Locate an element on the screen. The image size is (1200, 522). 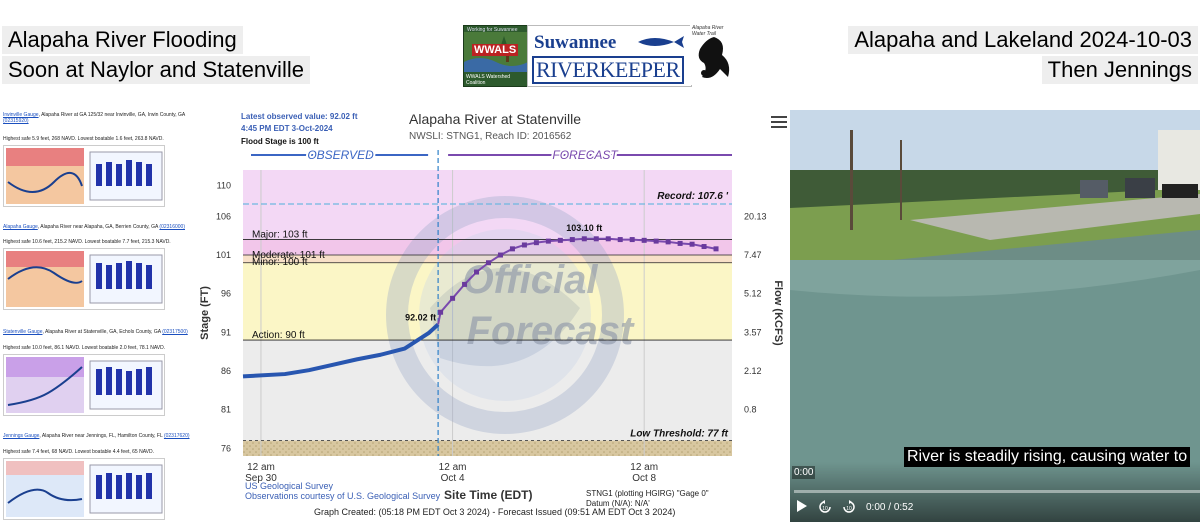
minor-band is located at coordinates (487, 301).